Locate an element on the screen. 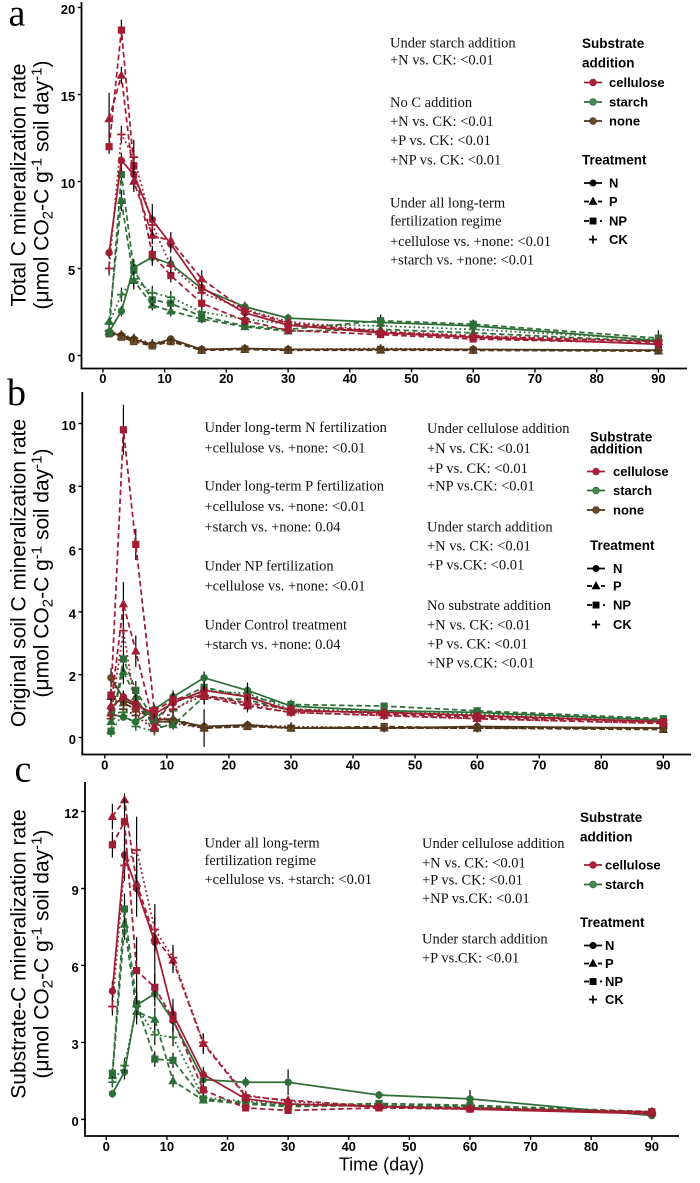  svg-text: Under all long-term is located at coordinates (263, 844).